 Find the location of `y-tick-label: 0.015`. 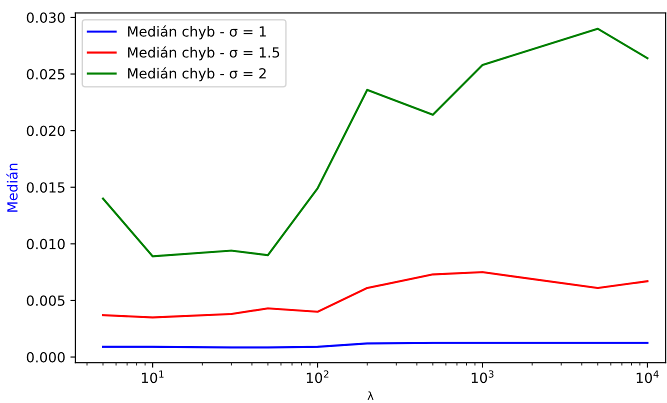

y-tick-label: 0.015 is located at coordinates (45, 187).